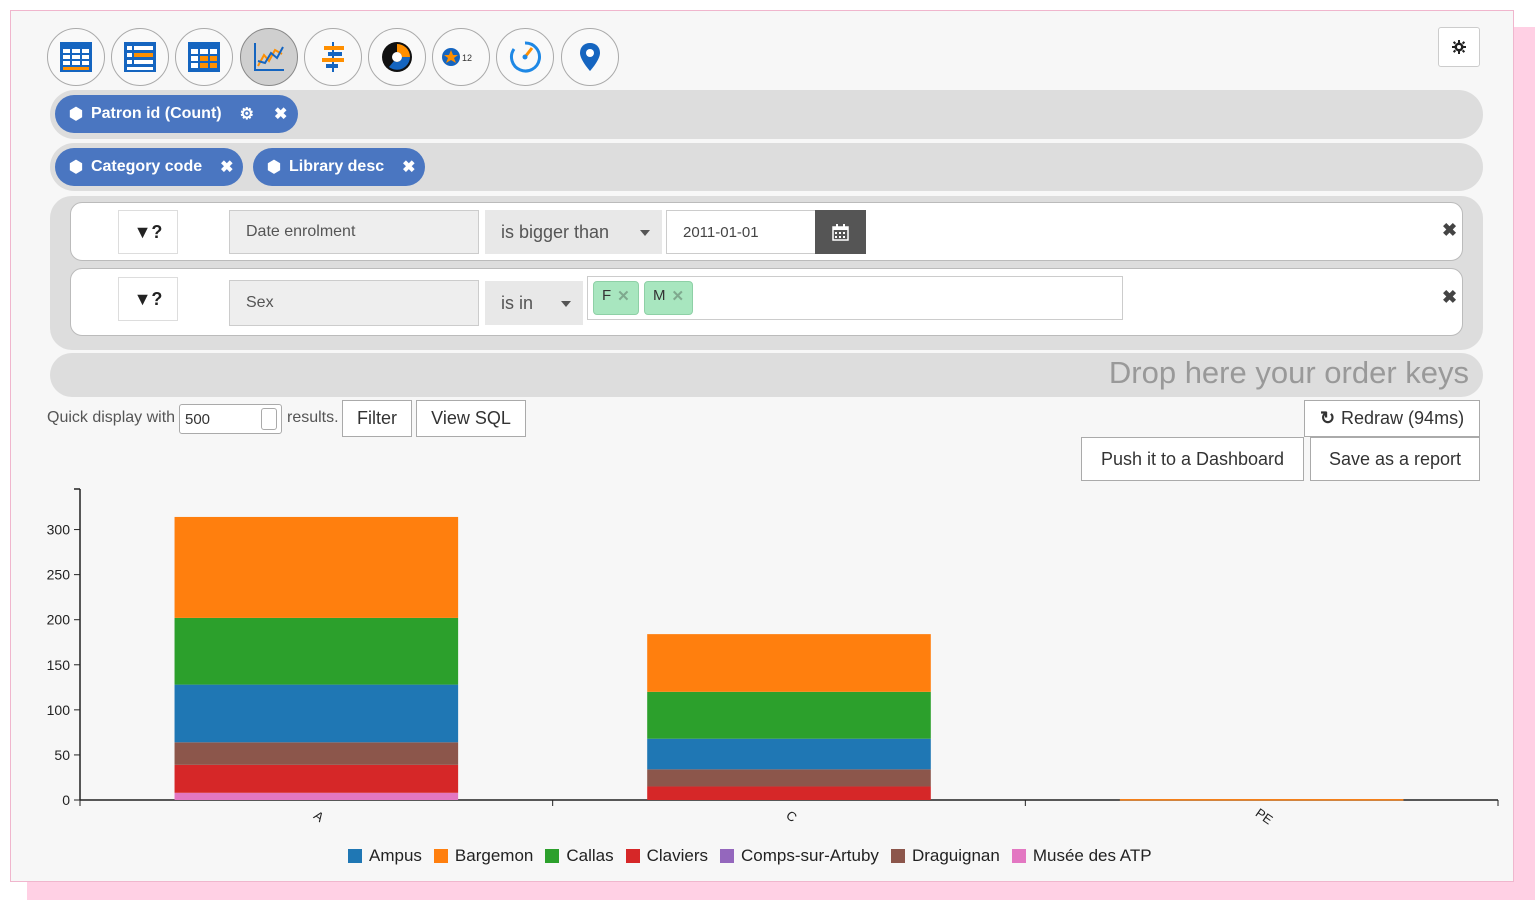  What do you see at coordinates (319, 816) in the screenshot?
I see `x-tick-label: A` at bounding box center [319, 816].